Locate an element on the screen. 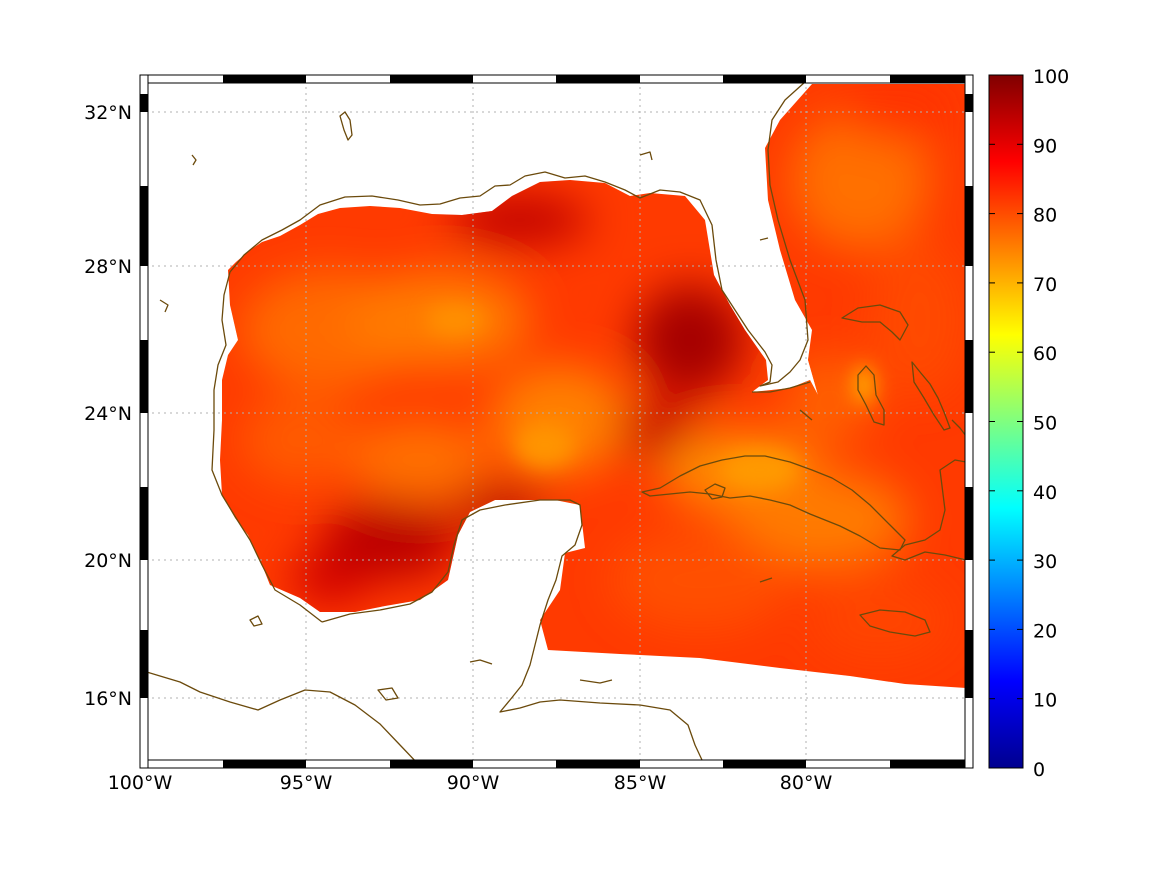  colorbar-tick-label: 10 is located at coordinates (1045, 701).